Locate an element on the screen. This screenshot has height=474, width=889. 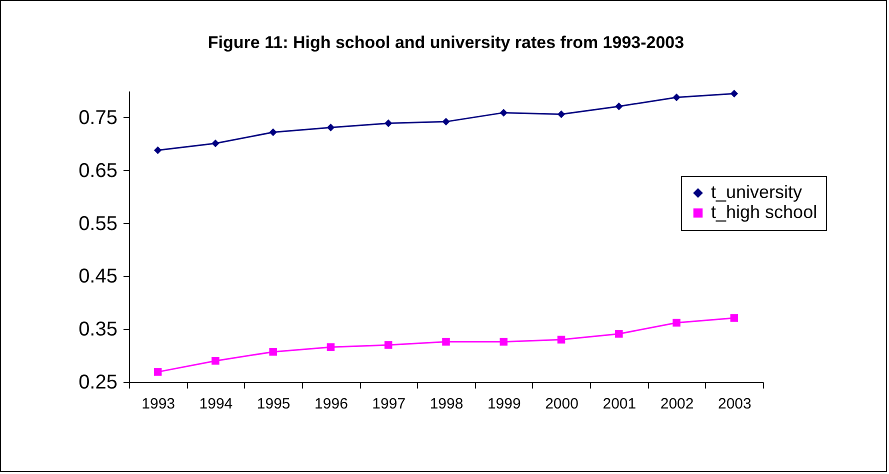
y-tick-label: 0.75 is located at coordinates (98, 117).